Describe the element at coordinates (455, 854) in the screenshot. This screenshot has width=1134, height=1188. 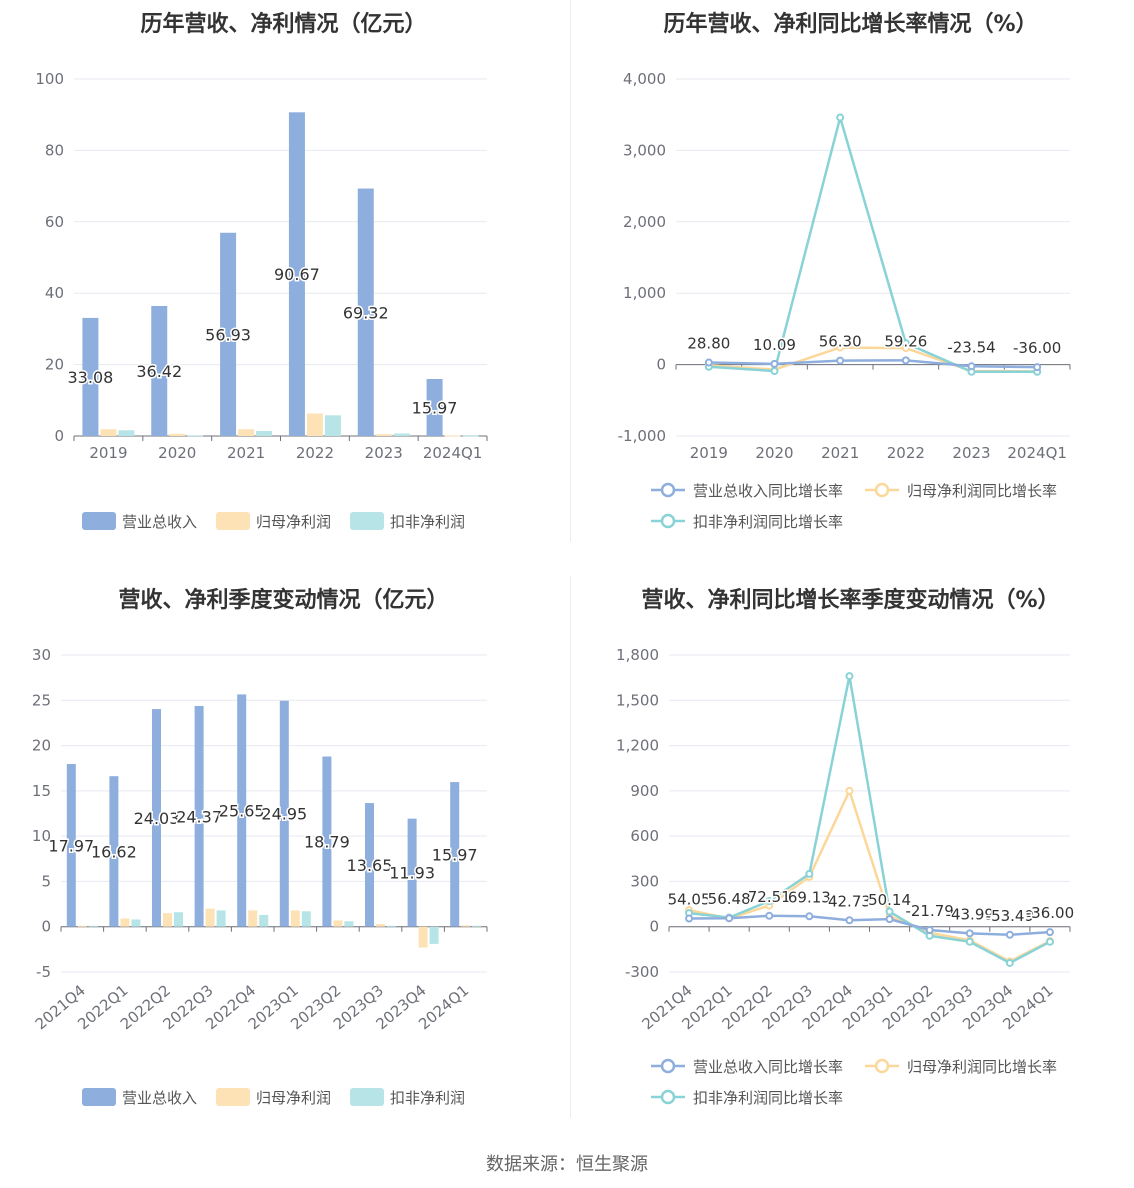
I see `data-label: 15.97` at that location.